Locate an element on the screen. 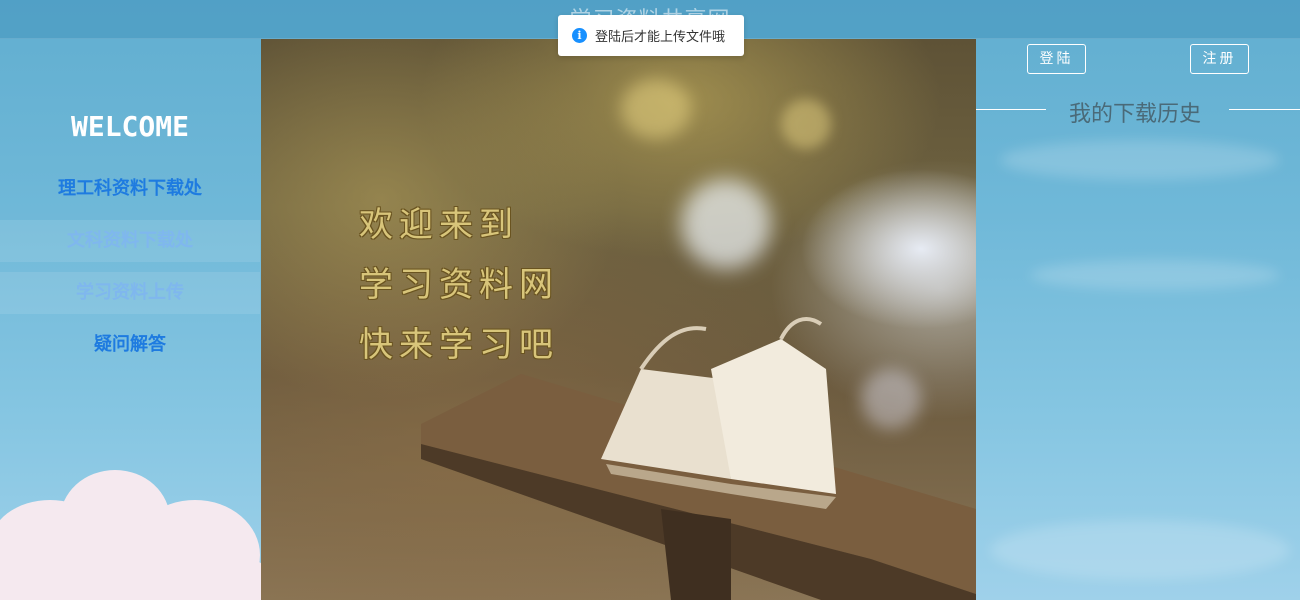  toast-message: 登陆后才能上传文件哦 is located at coordinates (660, 37).